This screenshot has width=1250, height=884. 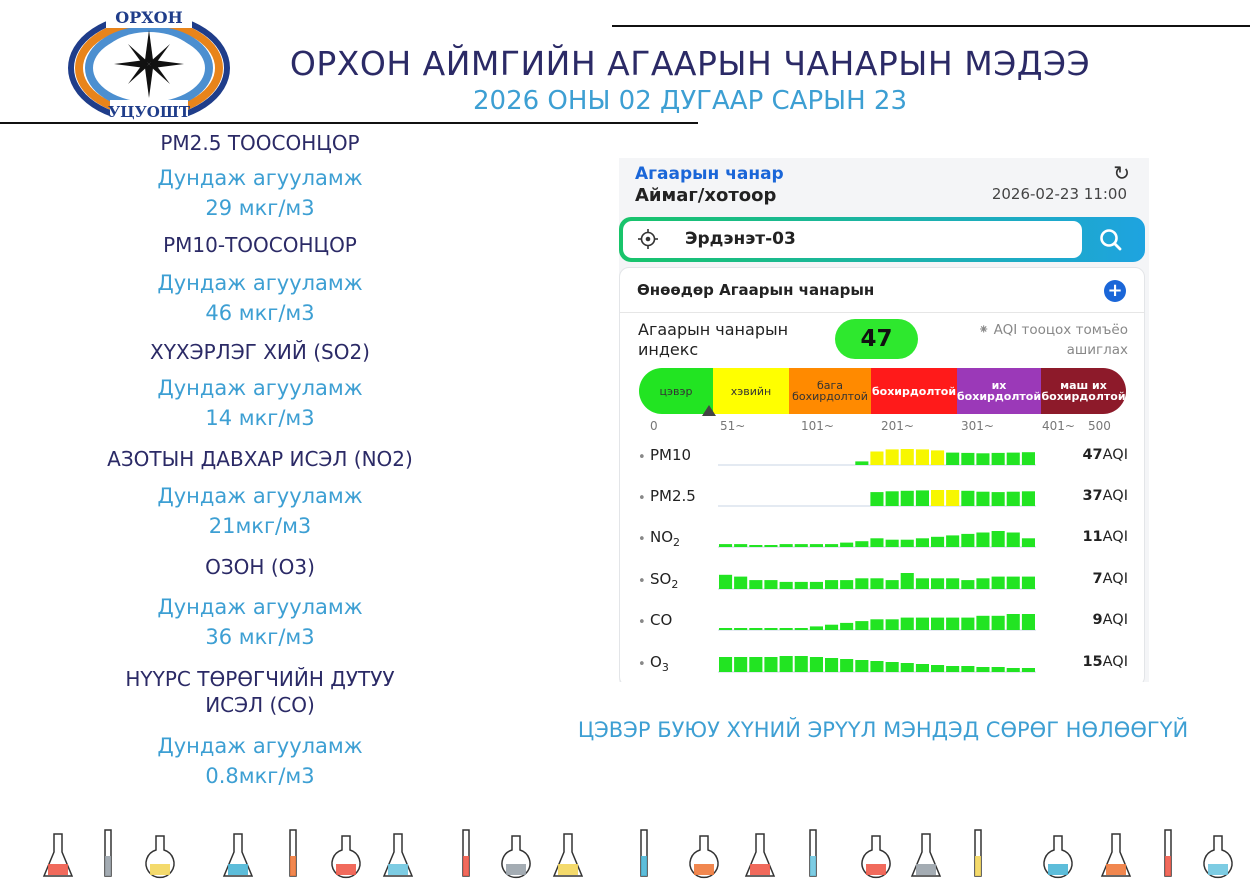 I want to click on scale-tick: 201~, so click(x=897, y=426).